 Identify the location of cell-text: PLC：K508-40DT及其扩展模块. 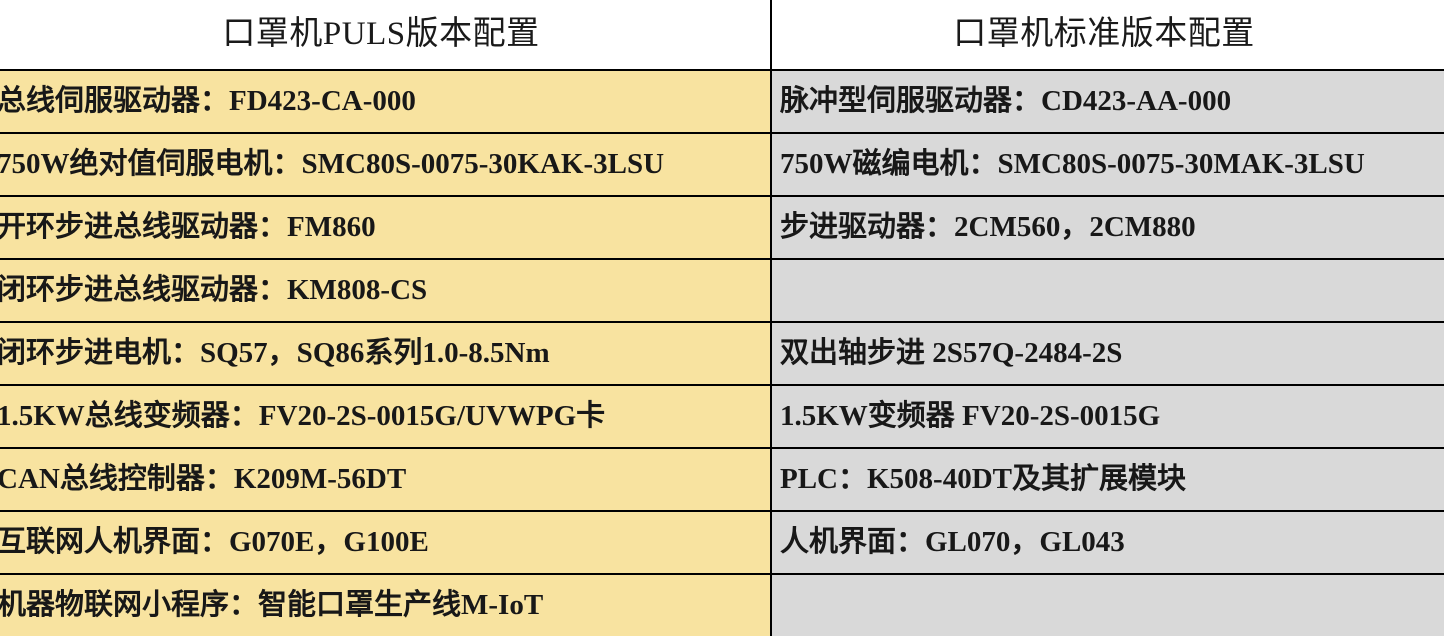
(983, 479).